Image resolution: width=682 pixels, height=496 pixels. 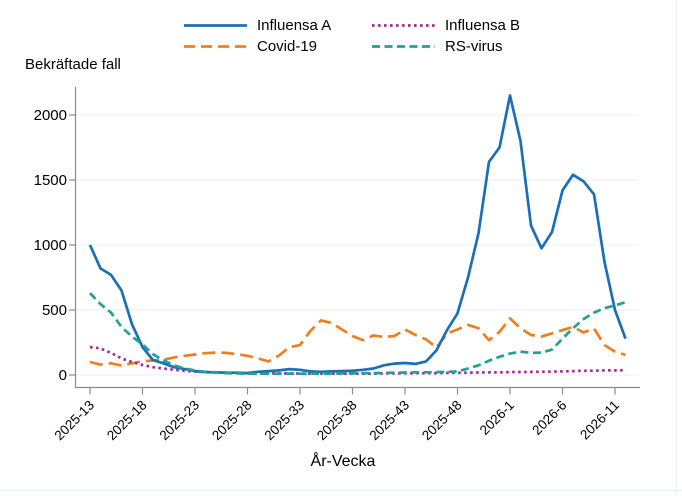 What do you see at coordinates (497, 418) in the screenshot?
I see `x-tick-label: 2026-1` at bounding box center [497, 418].